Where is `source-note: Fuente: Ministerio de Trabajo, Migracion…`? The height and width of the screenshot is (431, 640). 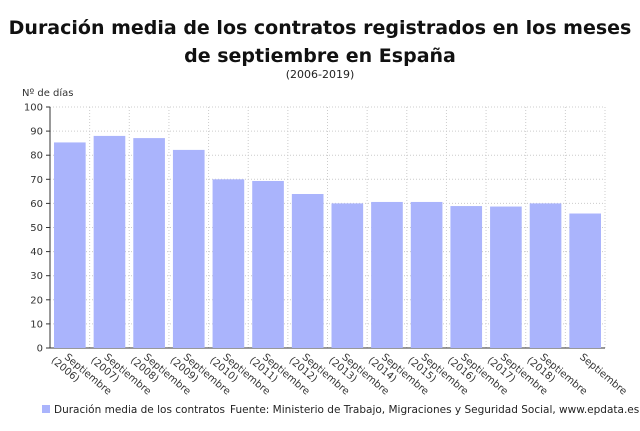
source-note: Fuente: Ministerio de Trabajo, Migracion… is located at coordinates (435, 410).